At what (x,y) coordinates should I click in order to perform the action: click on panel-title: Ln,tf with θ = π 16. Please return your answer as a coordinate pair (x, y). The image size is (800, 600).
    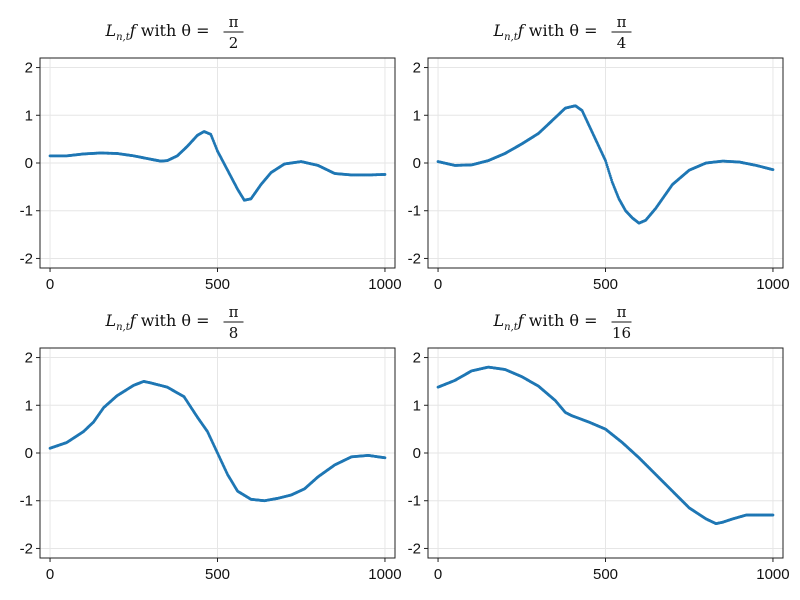
    Looking at the image, I should click on (562, 322).